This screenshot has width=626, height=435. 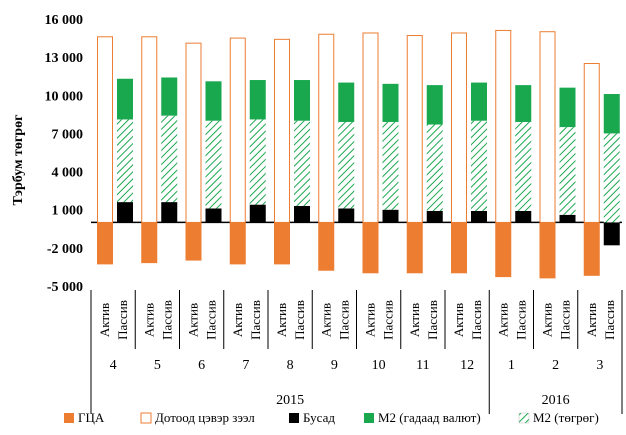 I want to click on legend-label-busad: Бусад, so click(x=319, y=417).